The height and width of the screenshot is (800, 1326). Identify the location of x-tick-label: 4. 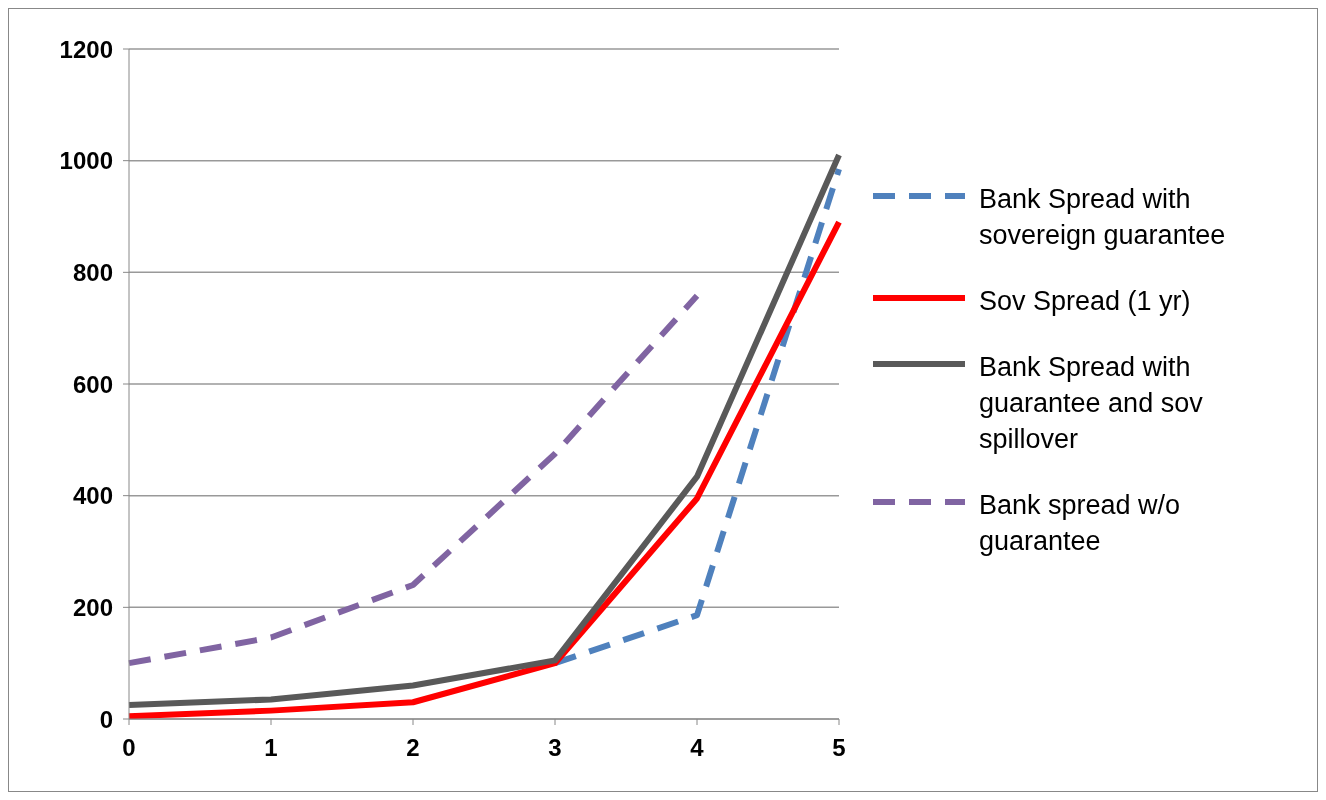
(697, 748).